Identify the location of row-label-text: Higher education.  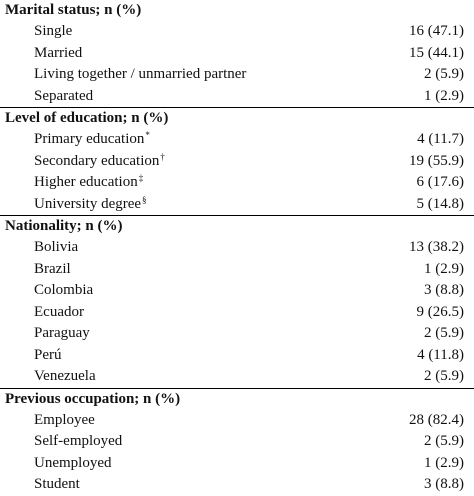
(86, 182).